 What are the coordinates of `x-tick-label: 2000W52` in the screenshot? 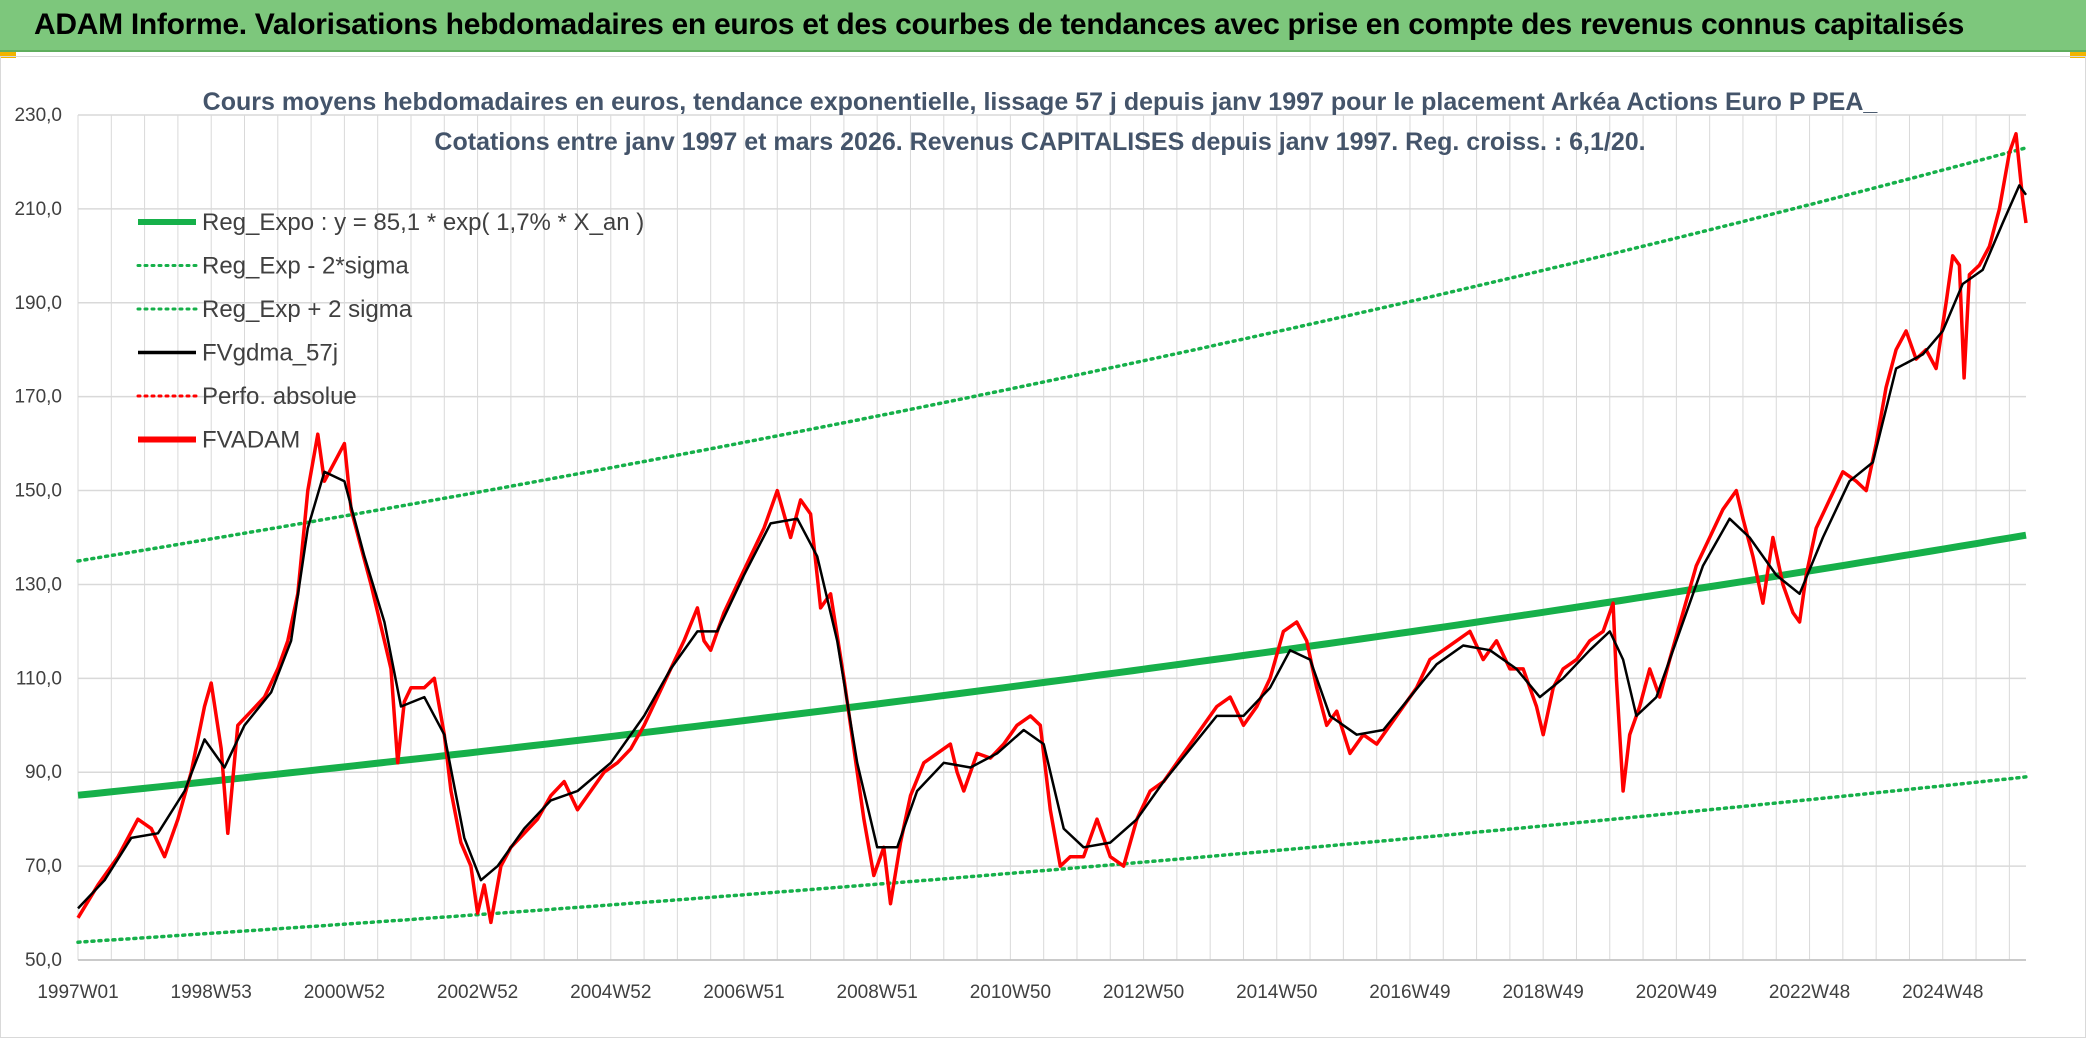 It's located at (344, 992).